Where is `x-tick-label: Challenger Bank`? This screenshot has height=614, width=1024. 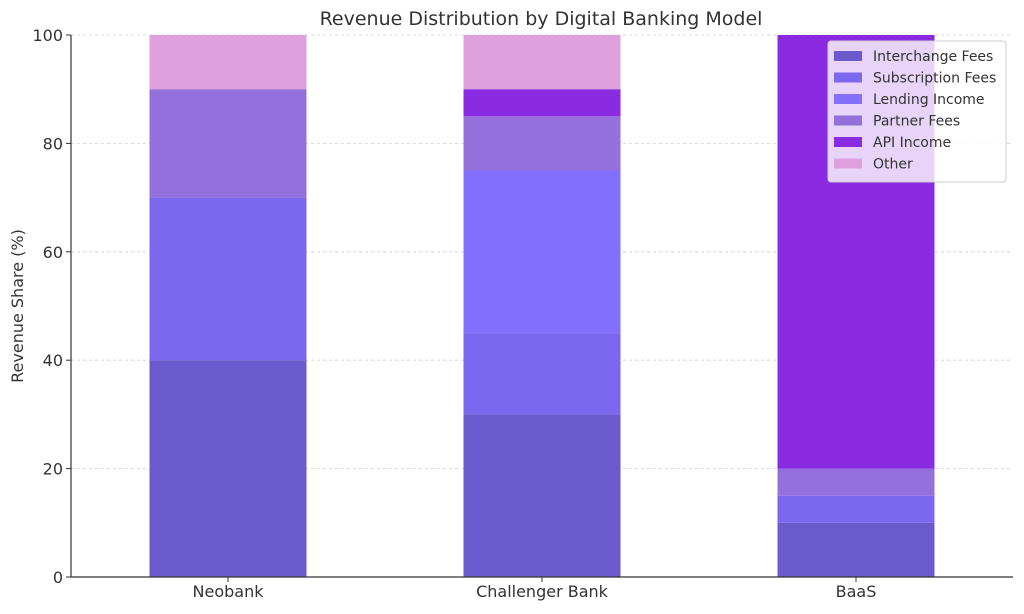 x-tick-label: Challenger Bank is located at coordinates (542, 591).